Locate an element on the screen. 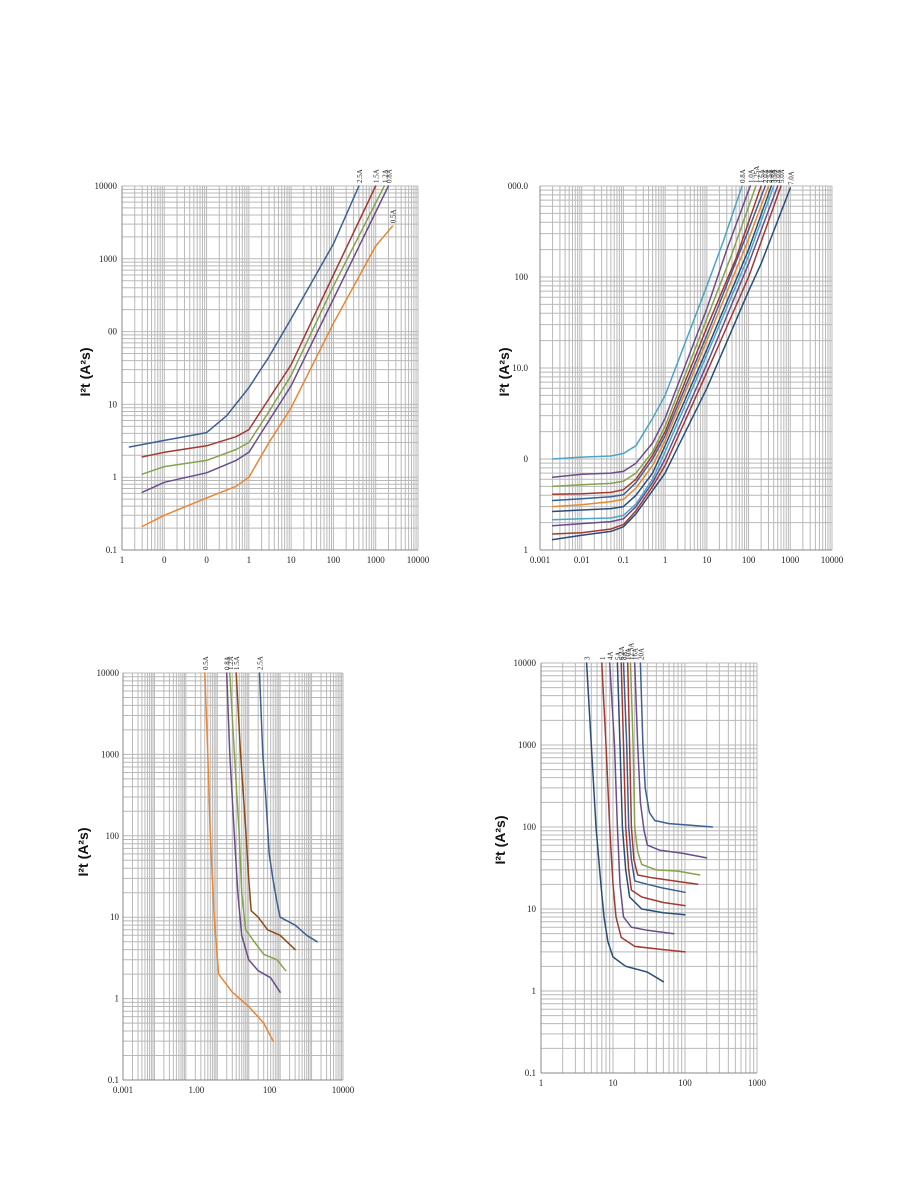 This screenshot has height=1188, width=918. y-tick-label: 00 is located at coordinates (113, 332).